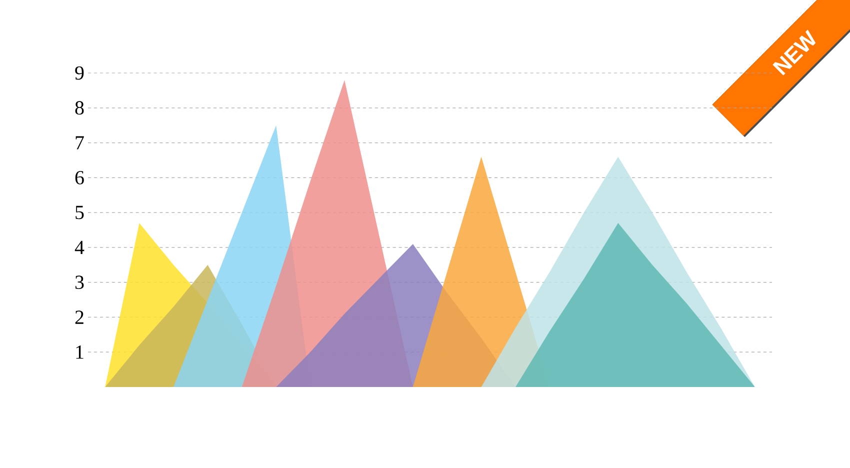 This screenshot has width=850, height=468. Describe the element at coordinates (79, 177) in the screenshot. I see `y-tick-label: 6` at that location.